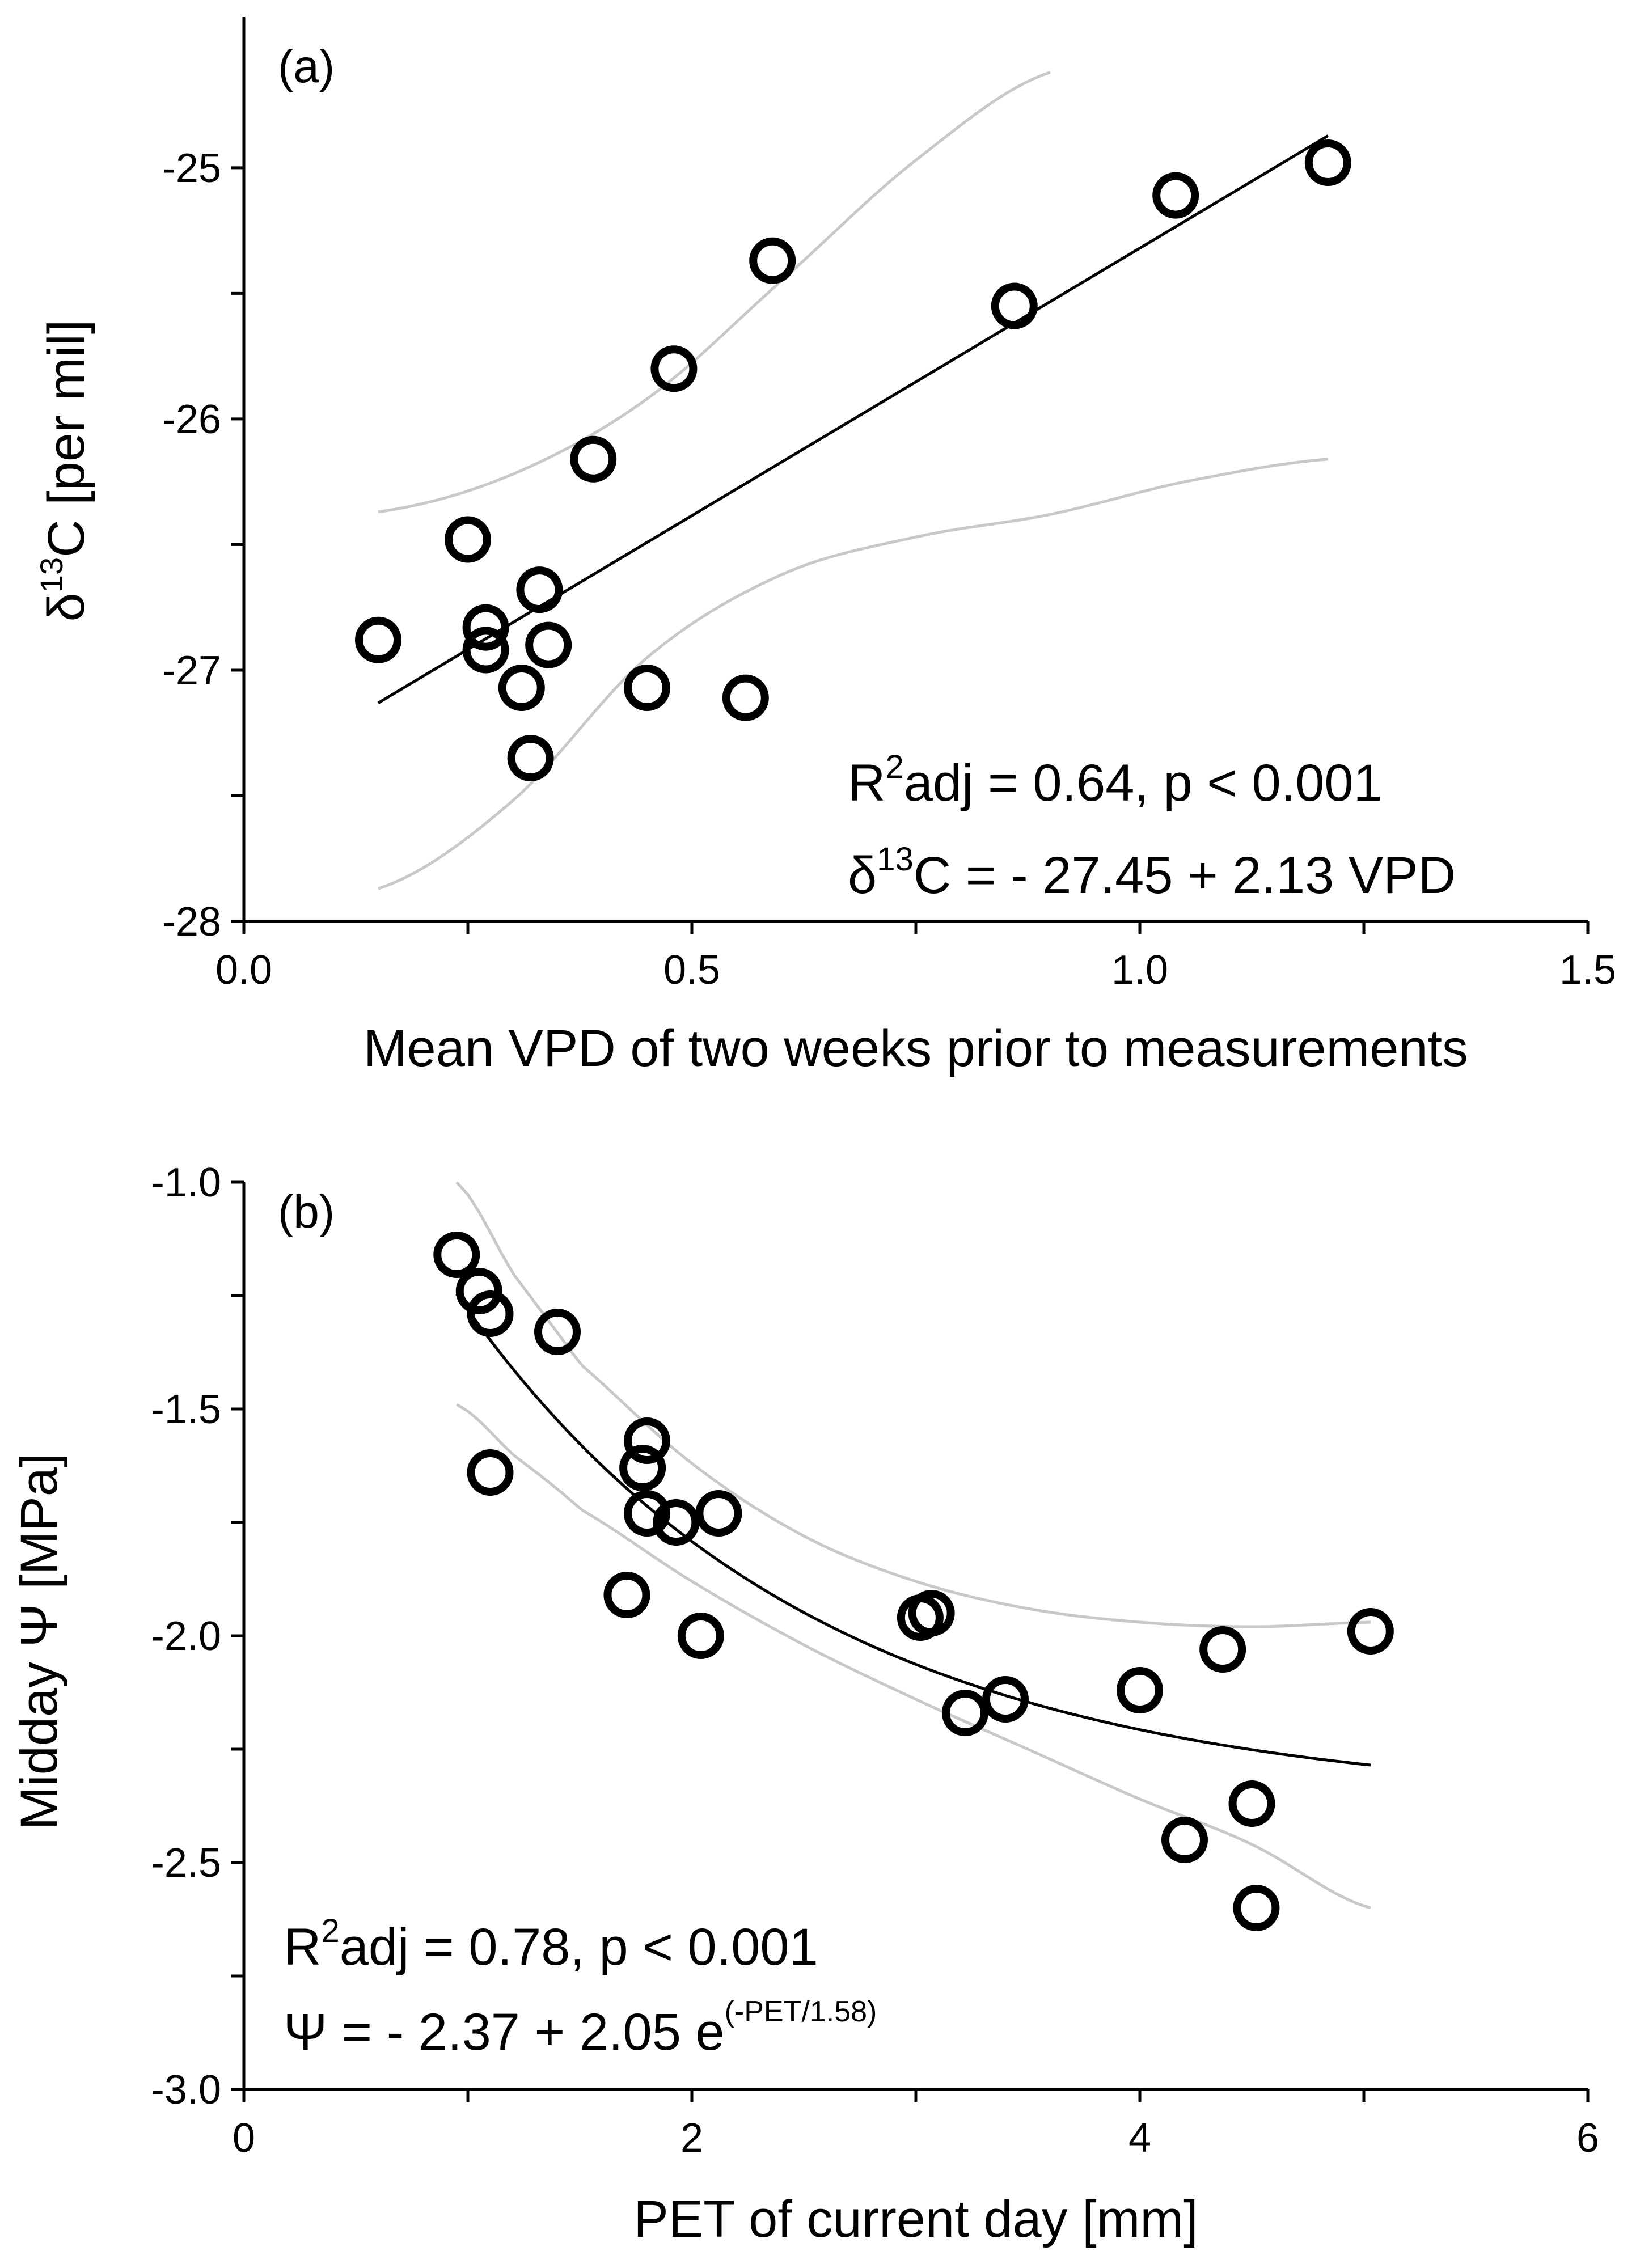 This screenshot has height=2268, width=1640. What do you see at coordinates (186, 2090) in the screenshot?
I see `y-tick-label: -3.0` at bounding box center [186, 2090].